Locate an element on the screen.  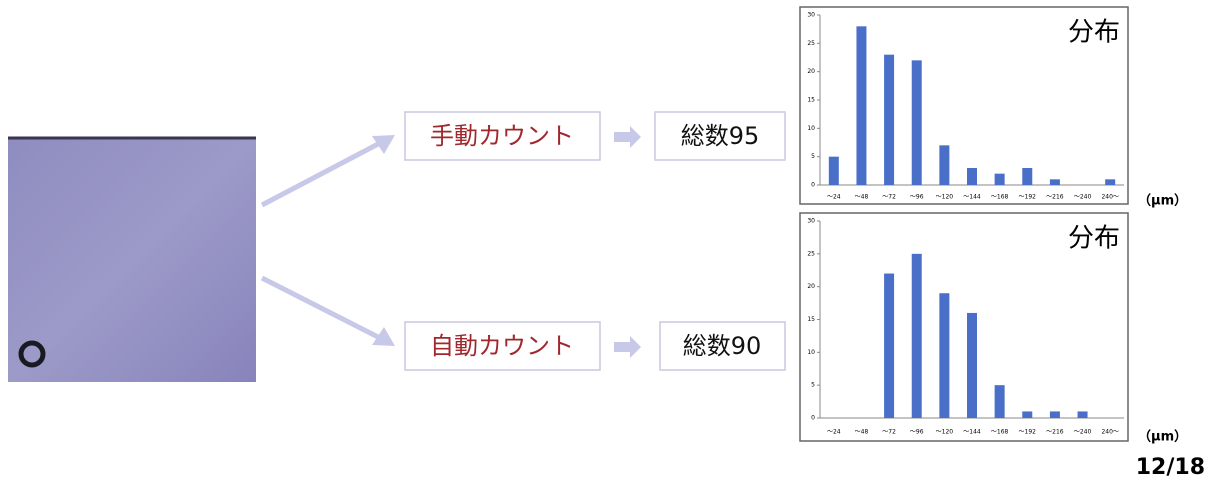
manual-label: 手動カウント is located at coordinates (502, 136).